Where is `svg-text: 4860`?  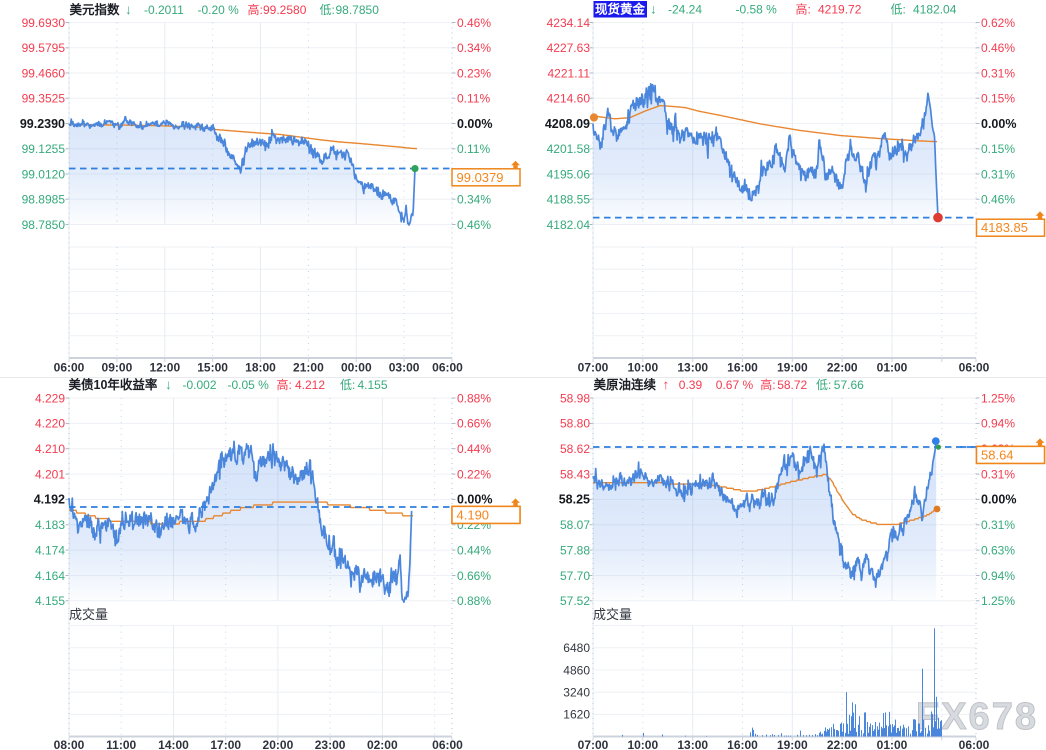 svg-text: 4860 is located at coordinates (576, 670).